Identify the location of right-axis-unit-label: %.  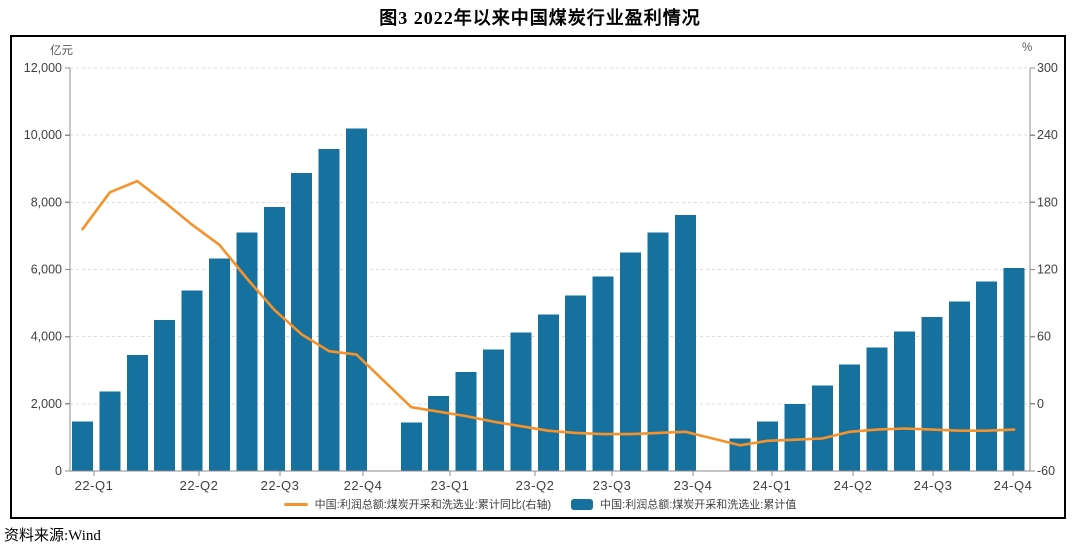
(1027, 48).